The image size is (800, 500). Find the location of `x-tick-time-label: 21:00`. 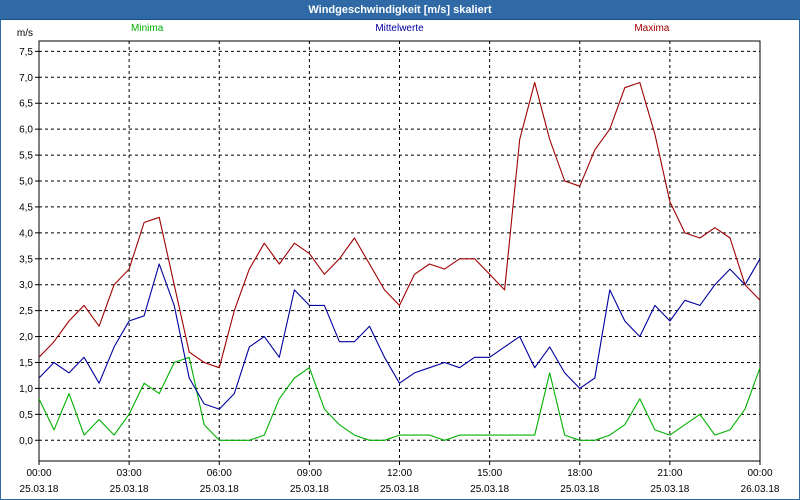

x-tick-time-label: 21:00 is located at coordinates (669, 473).